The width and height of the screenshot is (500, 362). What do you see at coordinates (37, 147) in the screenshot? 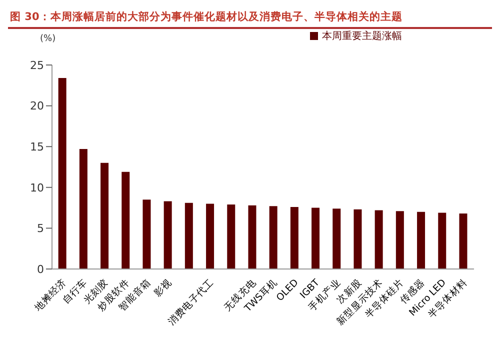
I see `y-tick-label: 15` at bounding box center [37, 147].